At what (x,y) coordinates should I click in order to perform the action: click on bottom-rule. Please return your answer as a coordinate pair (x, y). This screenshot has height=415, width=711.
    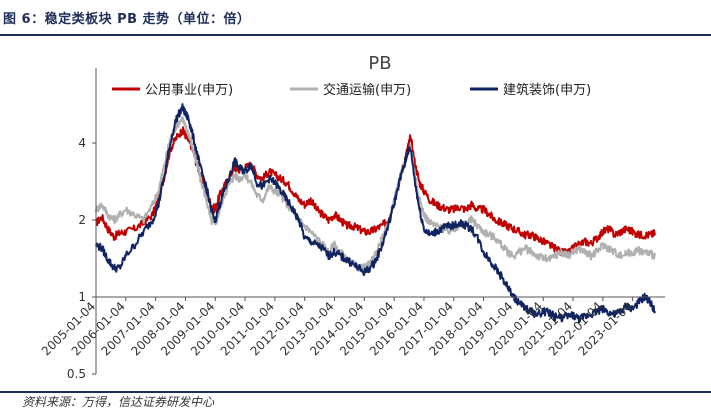
    Looking at the image, I should click on (355, 392).